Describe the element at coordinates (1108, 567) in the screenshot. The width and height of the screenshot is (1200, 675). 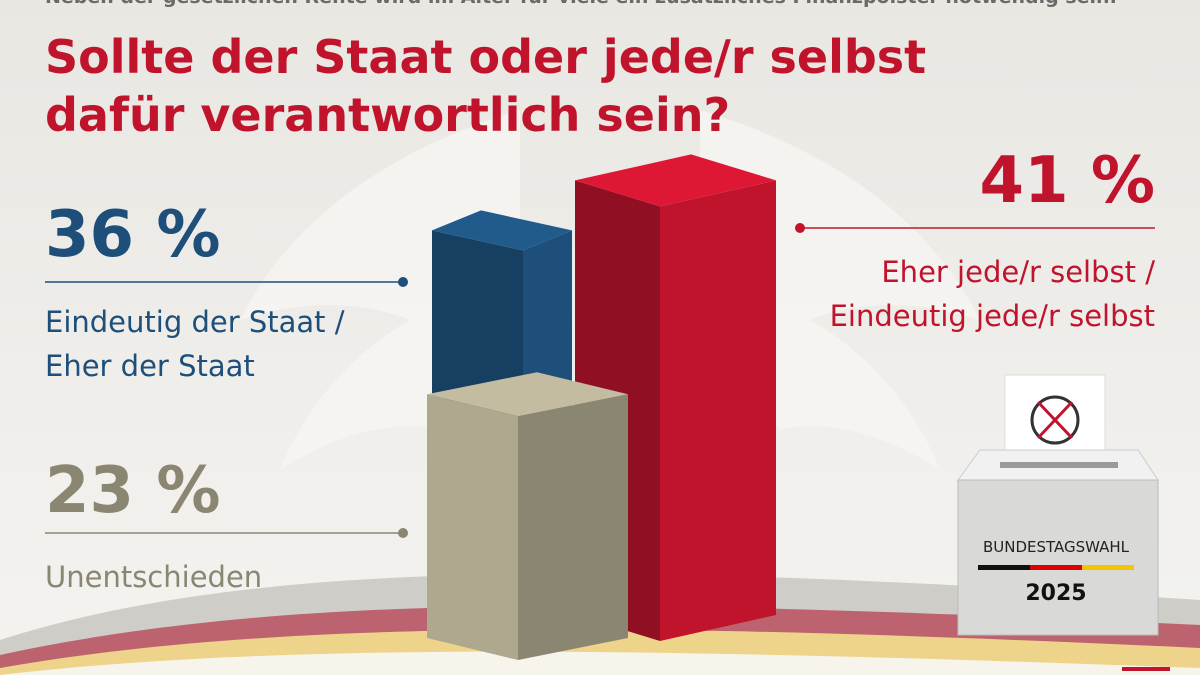
I see `flag-gold` at that location.